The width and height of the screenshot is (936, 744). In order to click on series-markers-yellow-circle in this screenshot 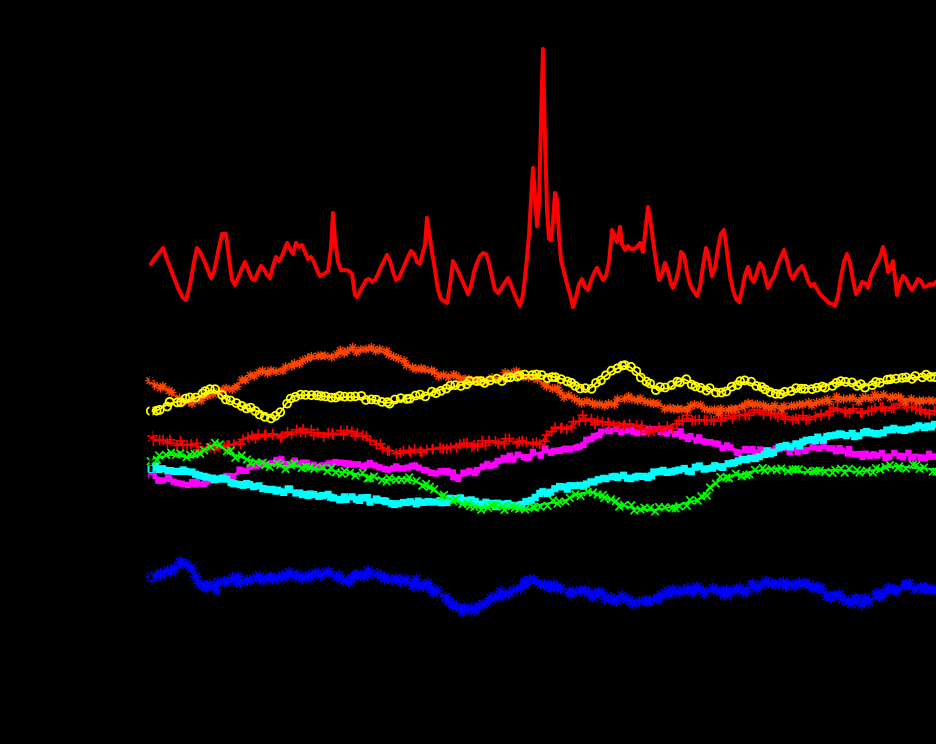, I will do `click(540, 392)`.